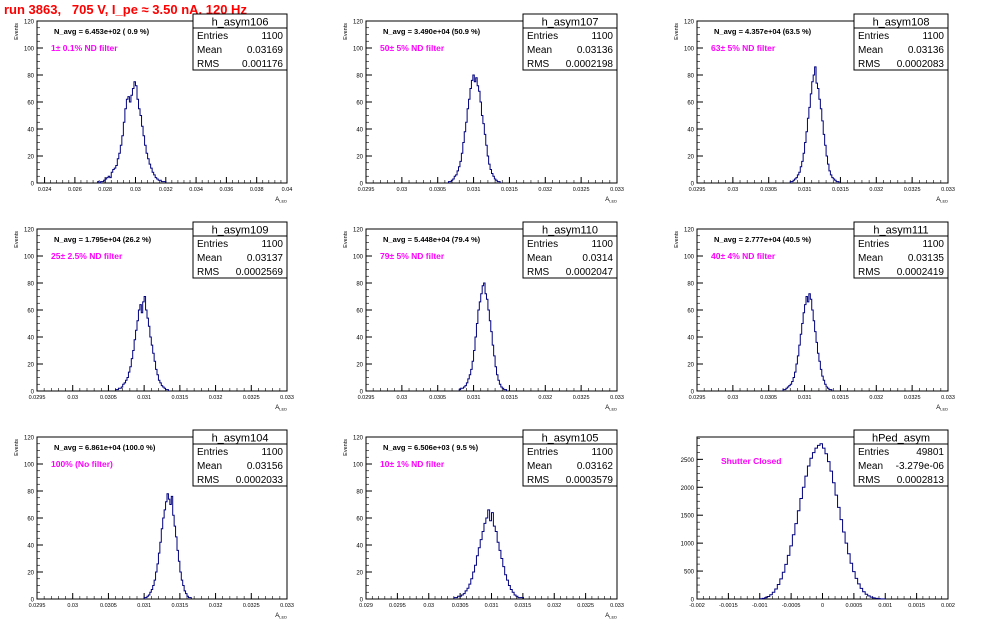 The height and width of the screenshot is (622, 996). What do you see at coordinates (272, 244) in the screenshot?
I see `stat-value: 1100` at bounding box center [272, 244].